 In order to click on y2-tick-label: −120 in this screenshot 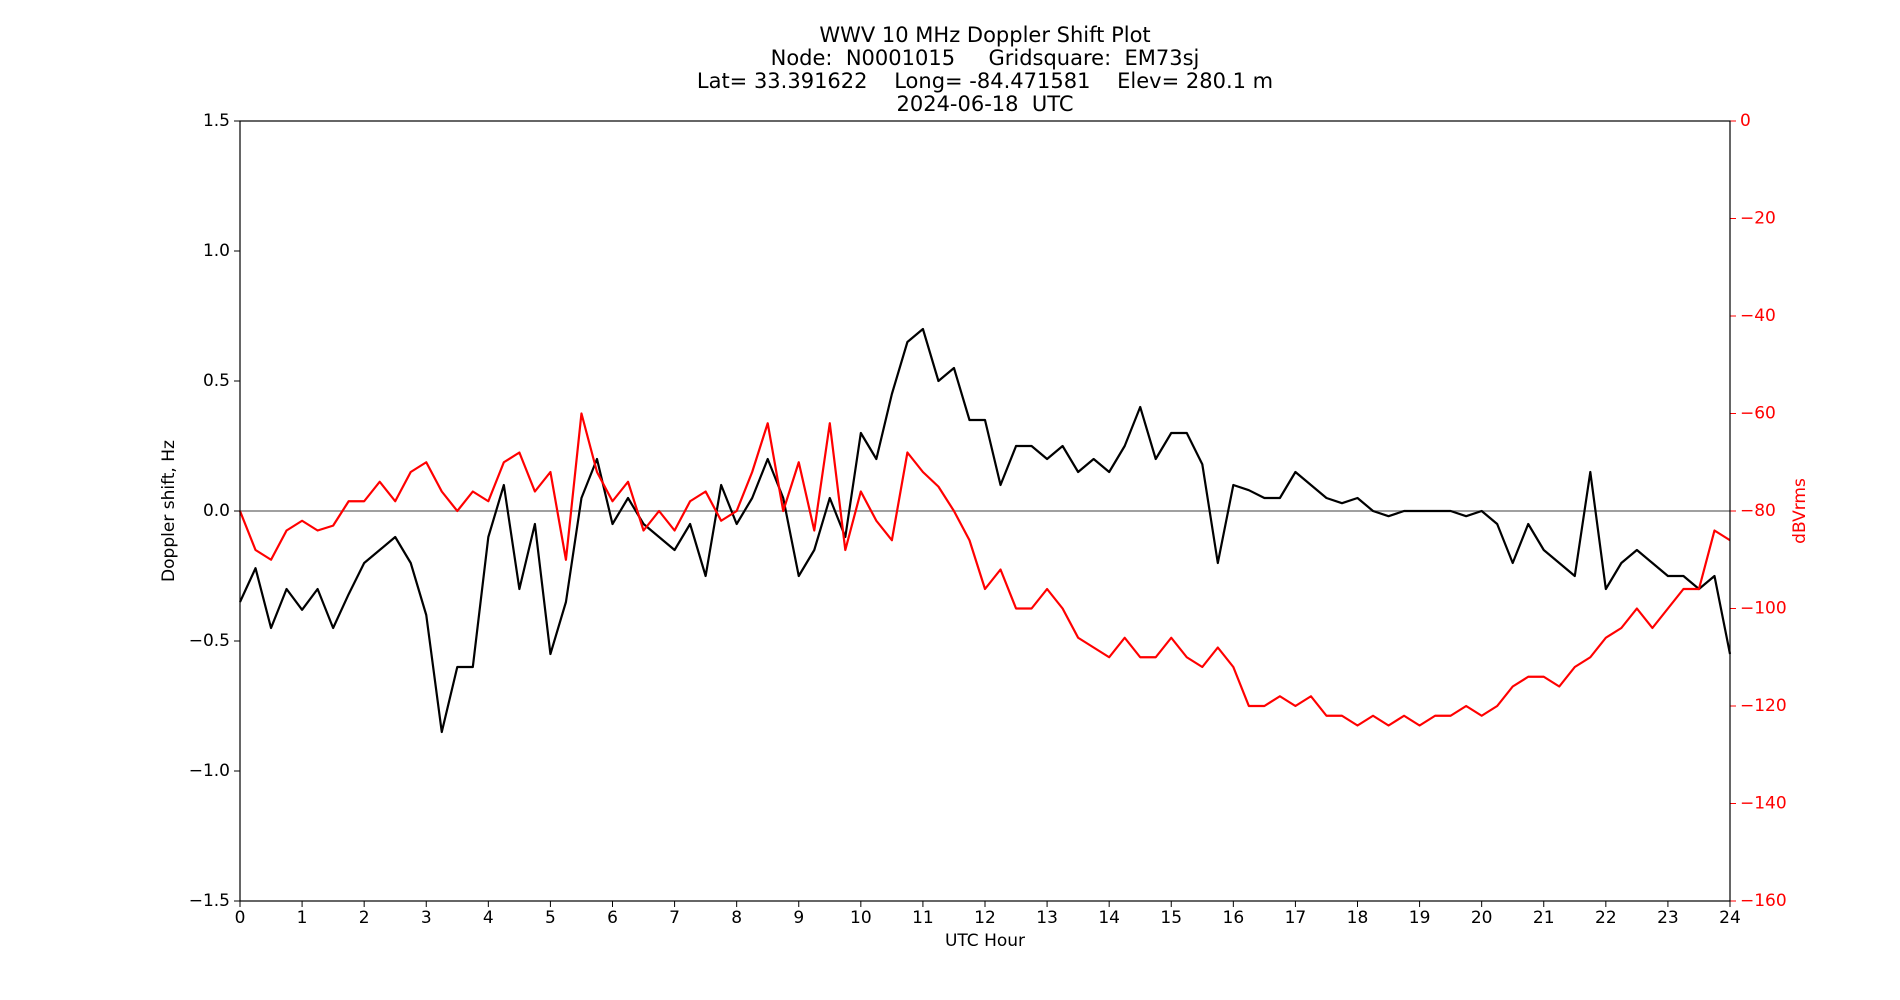, I will do `click(1763, 706)`.